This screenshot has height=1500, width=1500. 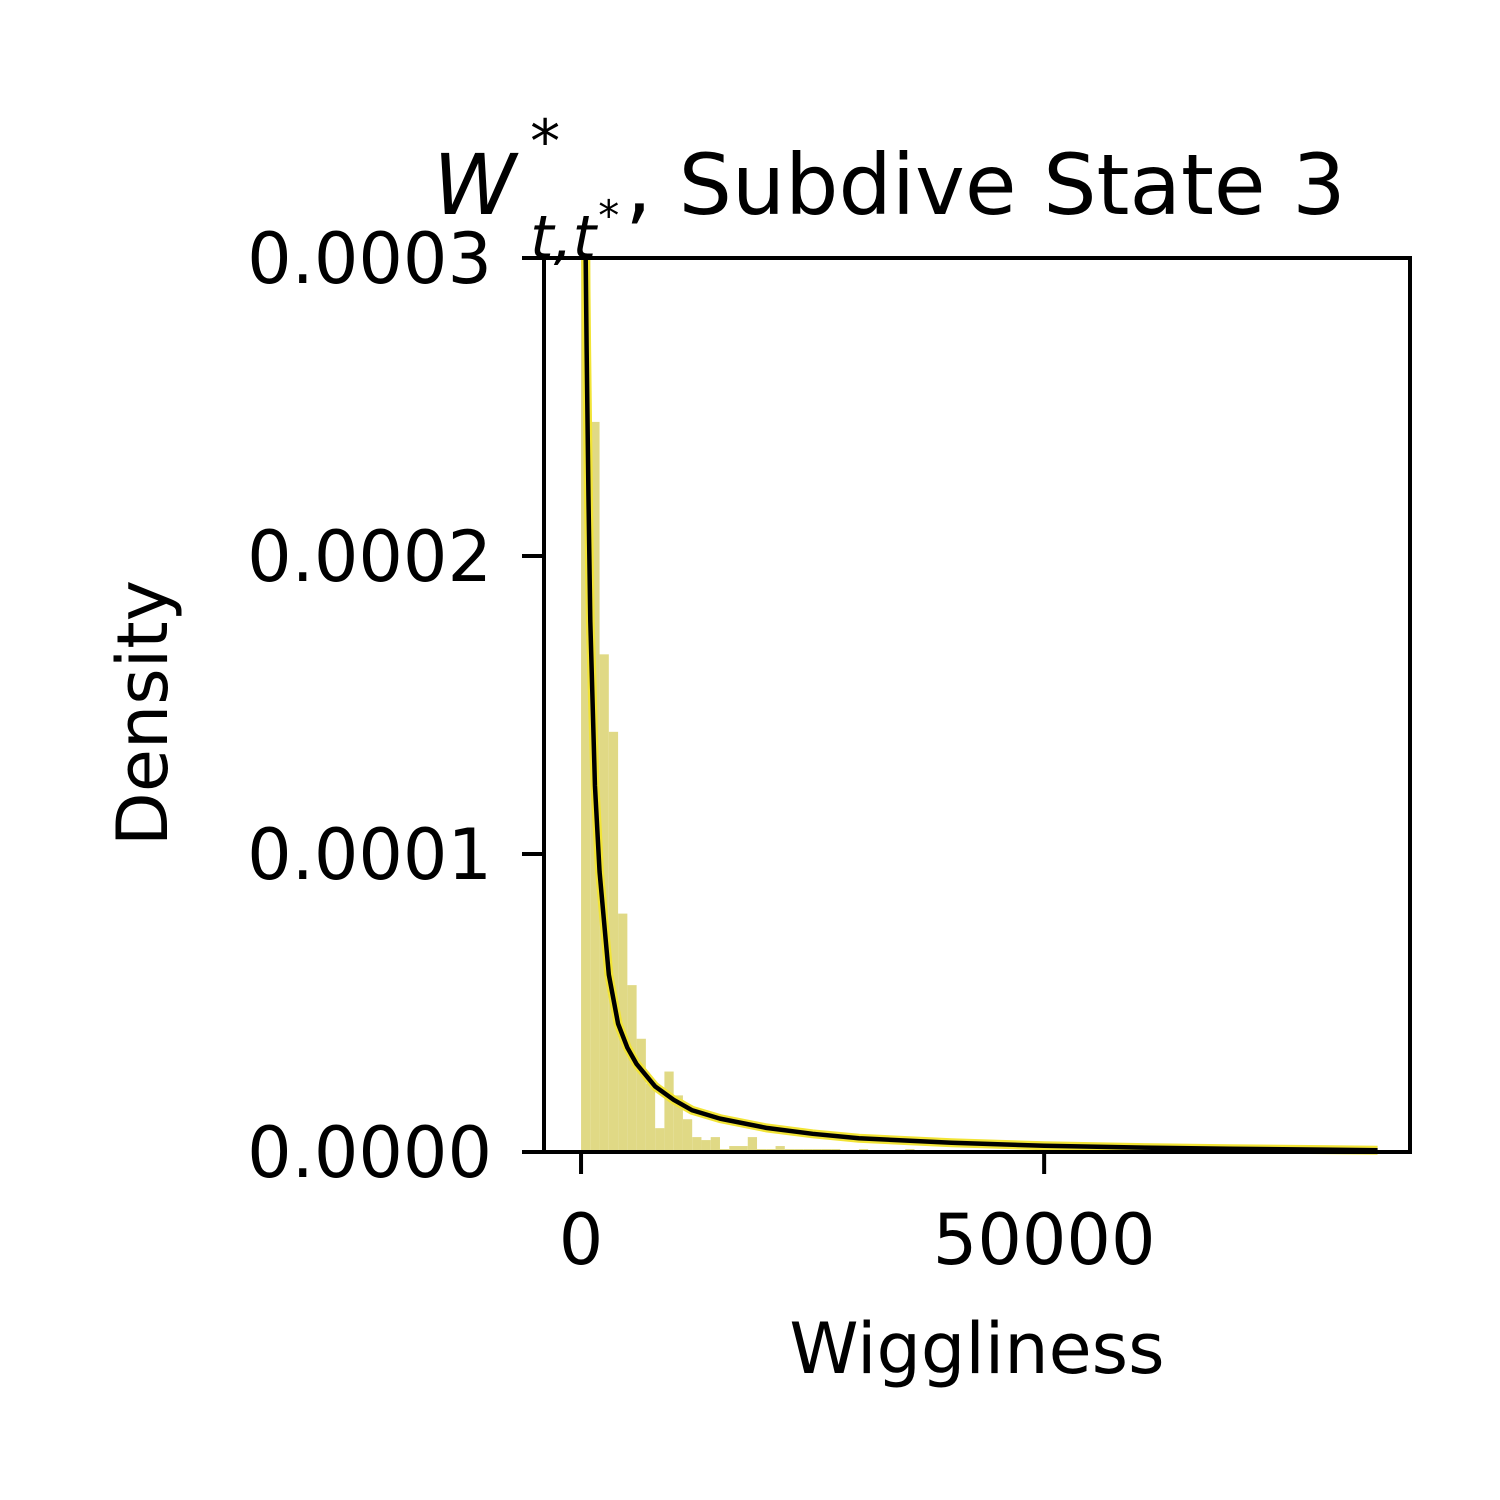 What do you see at coordinates (476, 185) in the screenshot?
I see `title-symbol: W` at bounding box center [476, 185].